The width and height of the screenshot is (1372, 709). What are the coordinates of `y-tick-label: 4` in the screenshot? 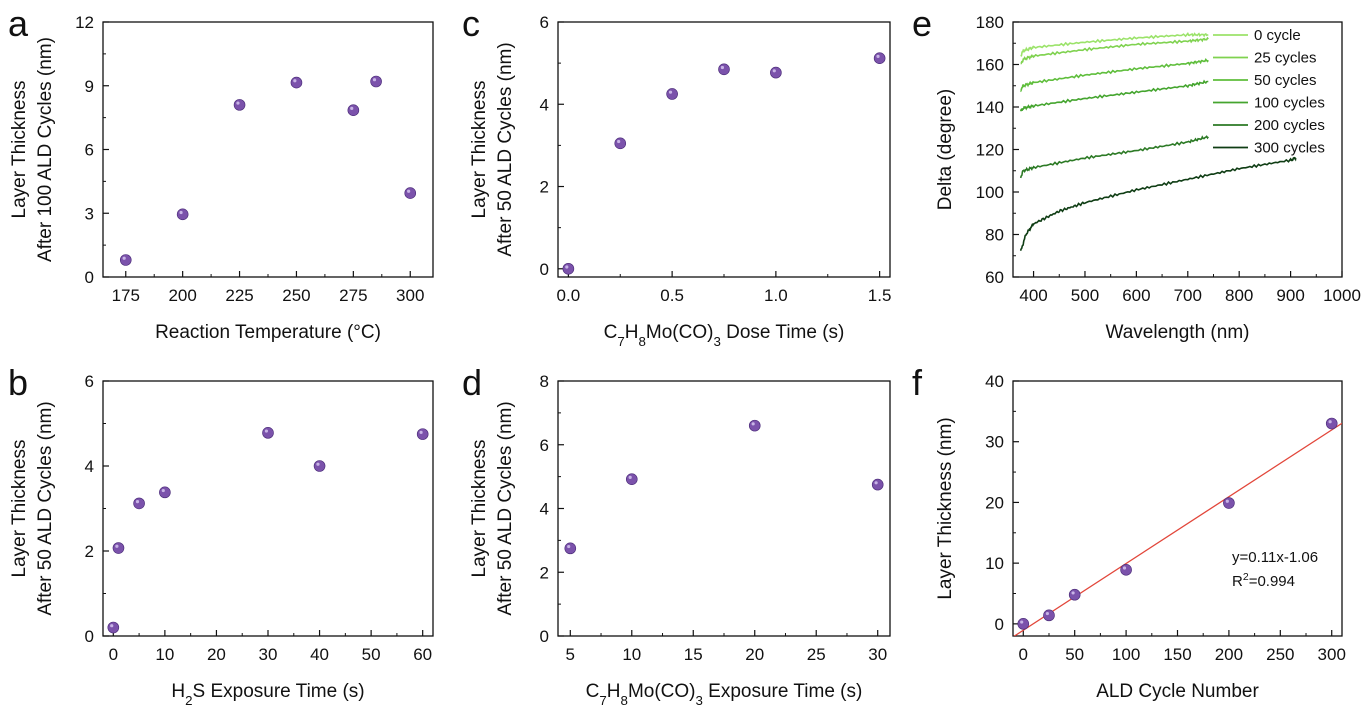 It's located at (544, 509).